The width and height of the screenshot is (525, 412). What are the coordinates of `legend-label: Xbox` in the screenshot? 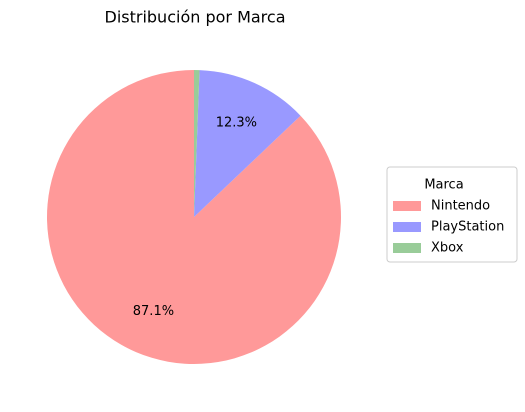 It's located at (447, 248).